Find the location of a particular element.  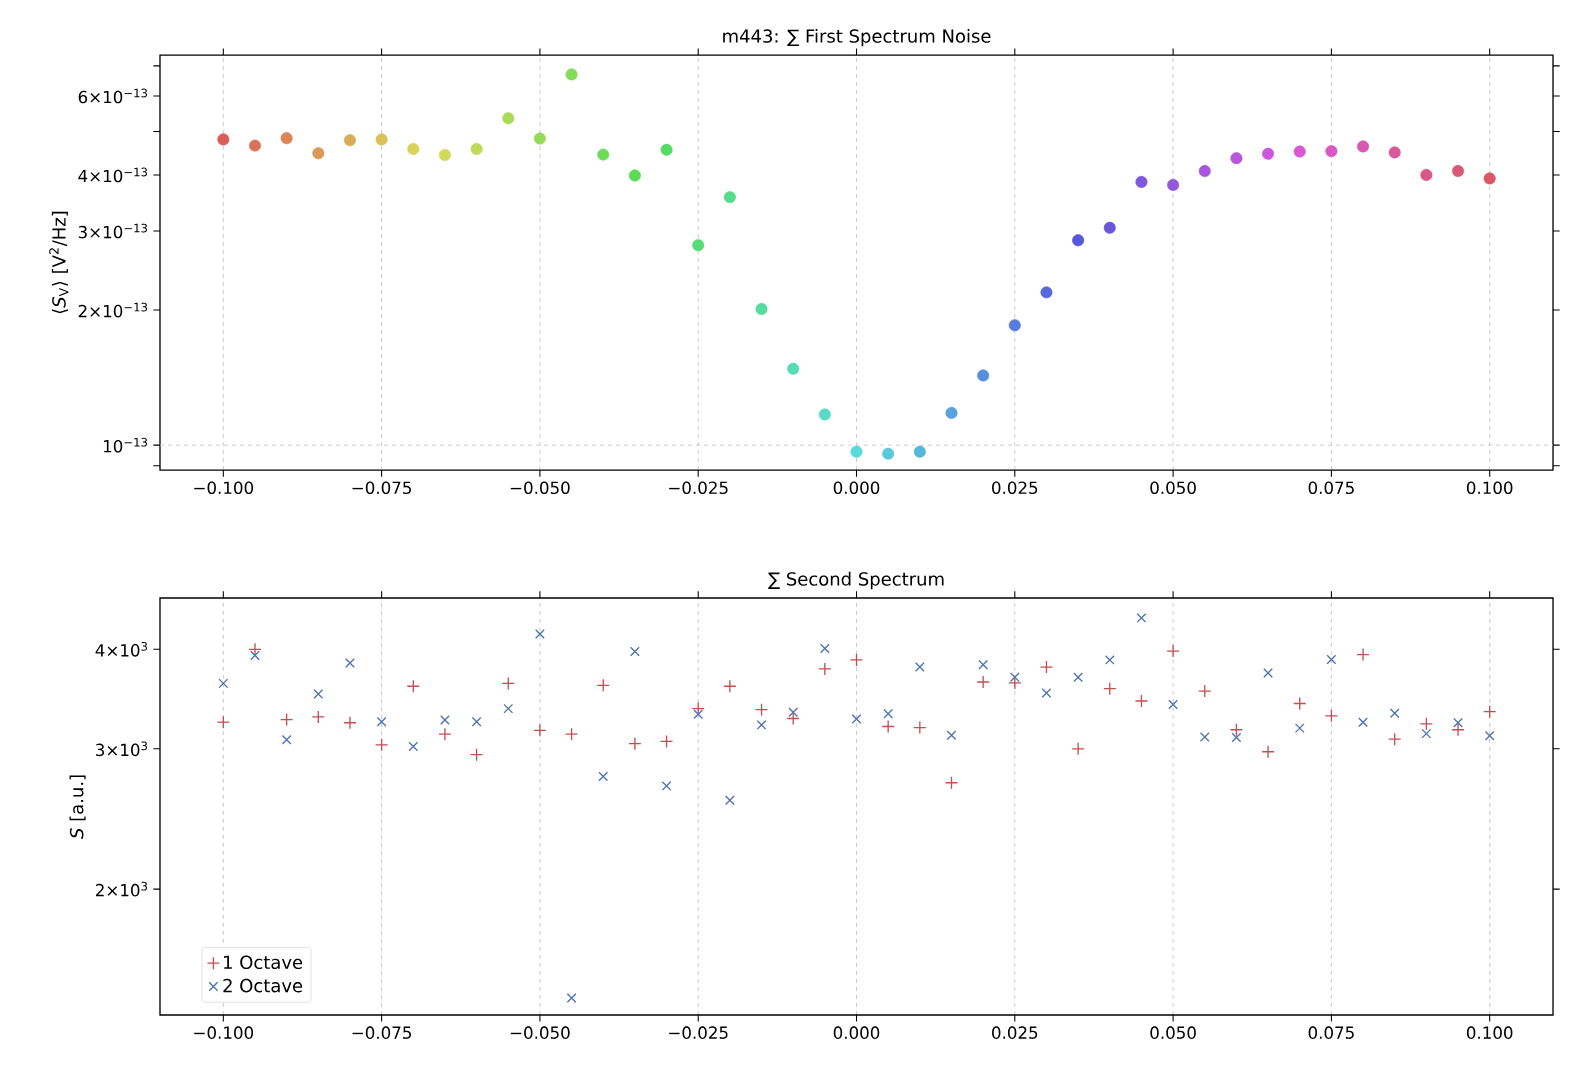

y-tick-label: 2×10$^{−13}$ is located at coordinates (113, 310).